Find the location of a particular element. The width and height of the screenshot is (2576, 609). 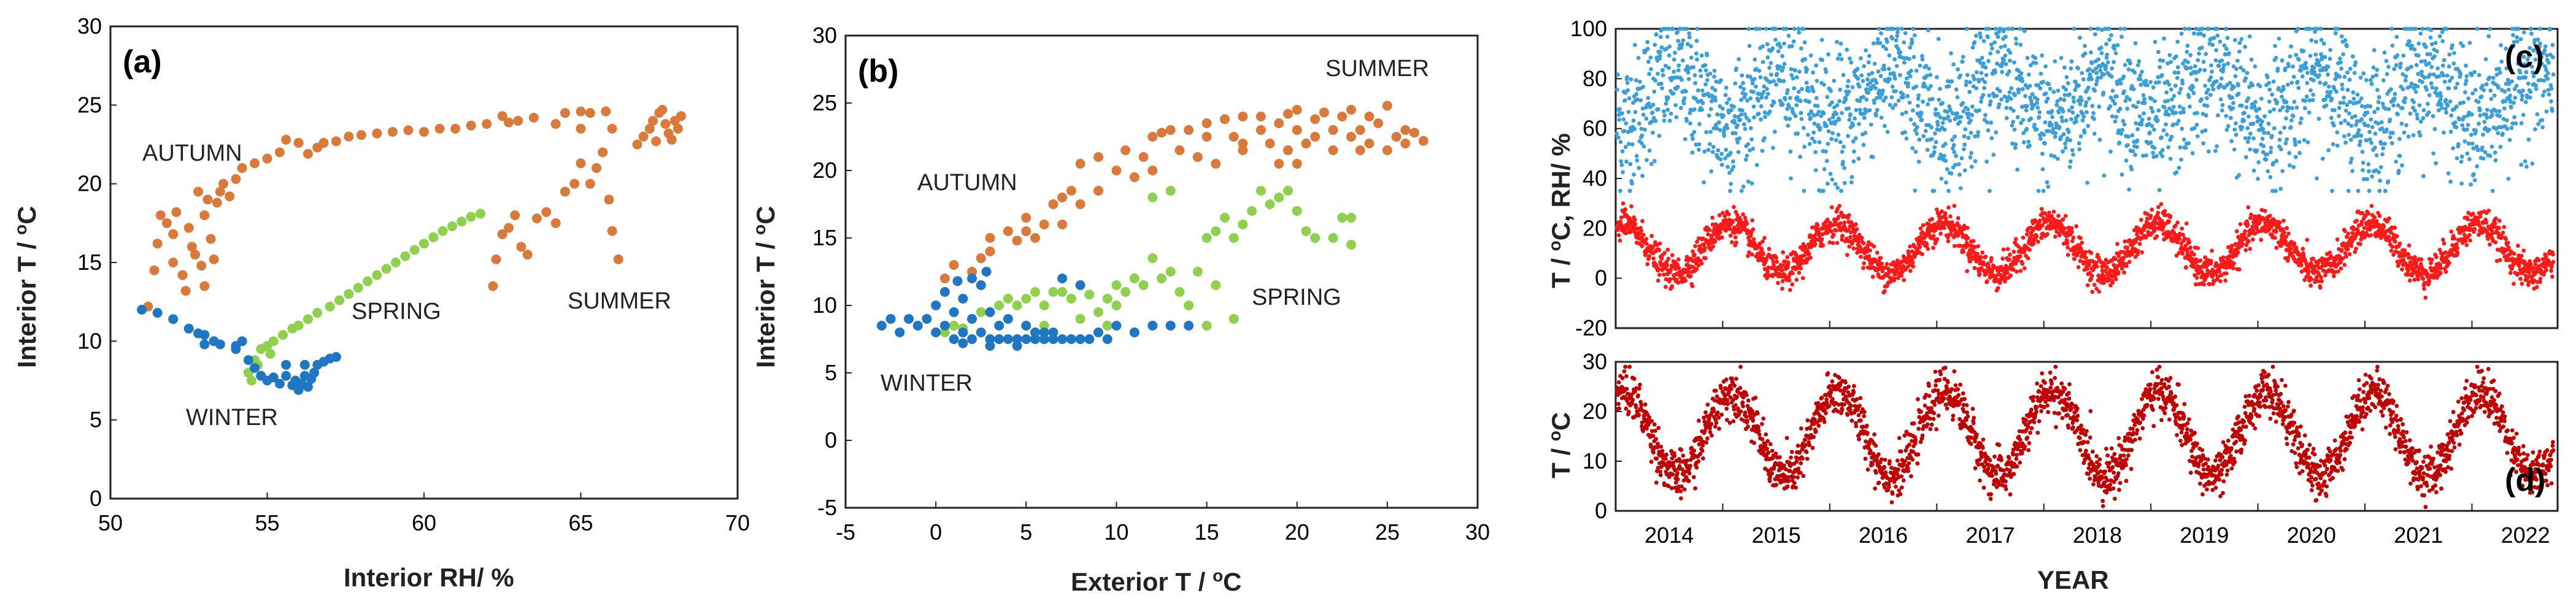

panel-b-point-green is located at coordinates (1053, 292).